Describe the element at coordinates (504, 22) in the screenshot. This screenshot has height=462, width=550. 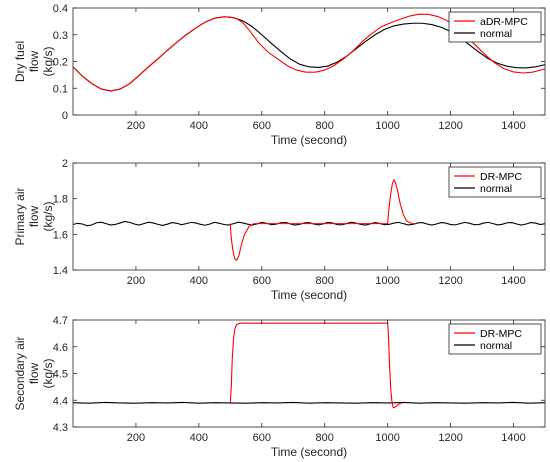
I see `legend-label: aDR-MPC` at that location.